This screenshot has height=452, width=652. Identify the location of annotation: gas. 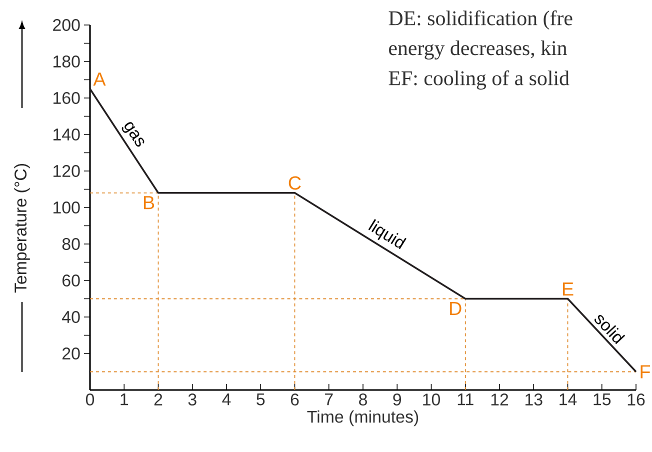
(133, 134).